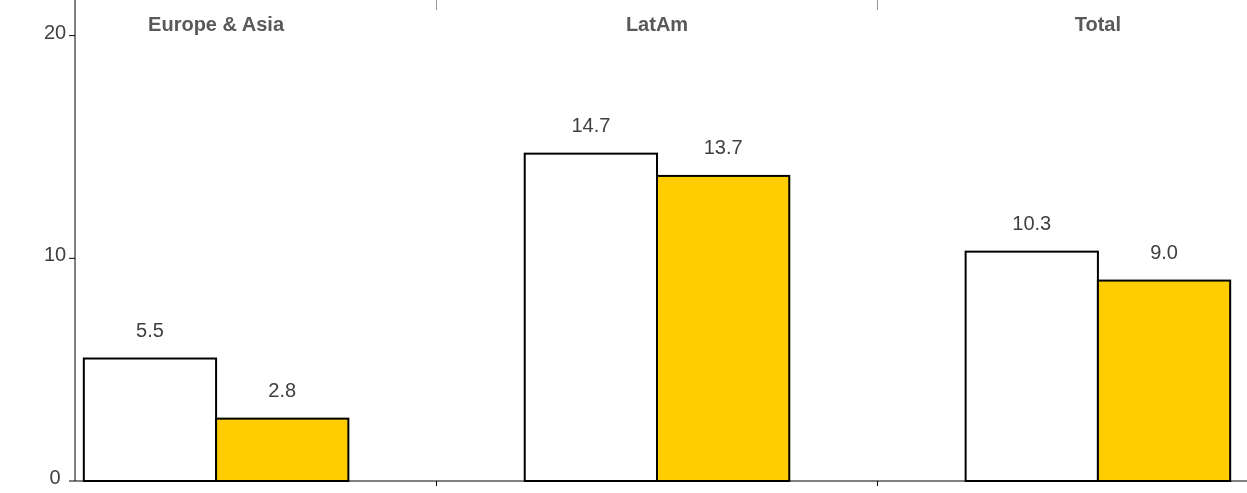  Describe the element at coordinates (150, 329) in the screenshot. I see `data-label: 5.5` at that location.